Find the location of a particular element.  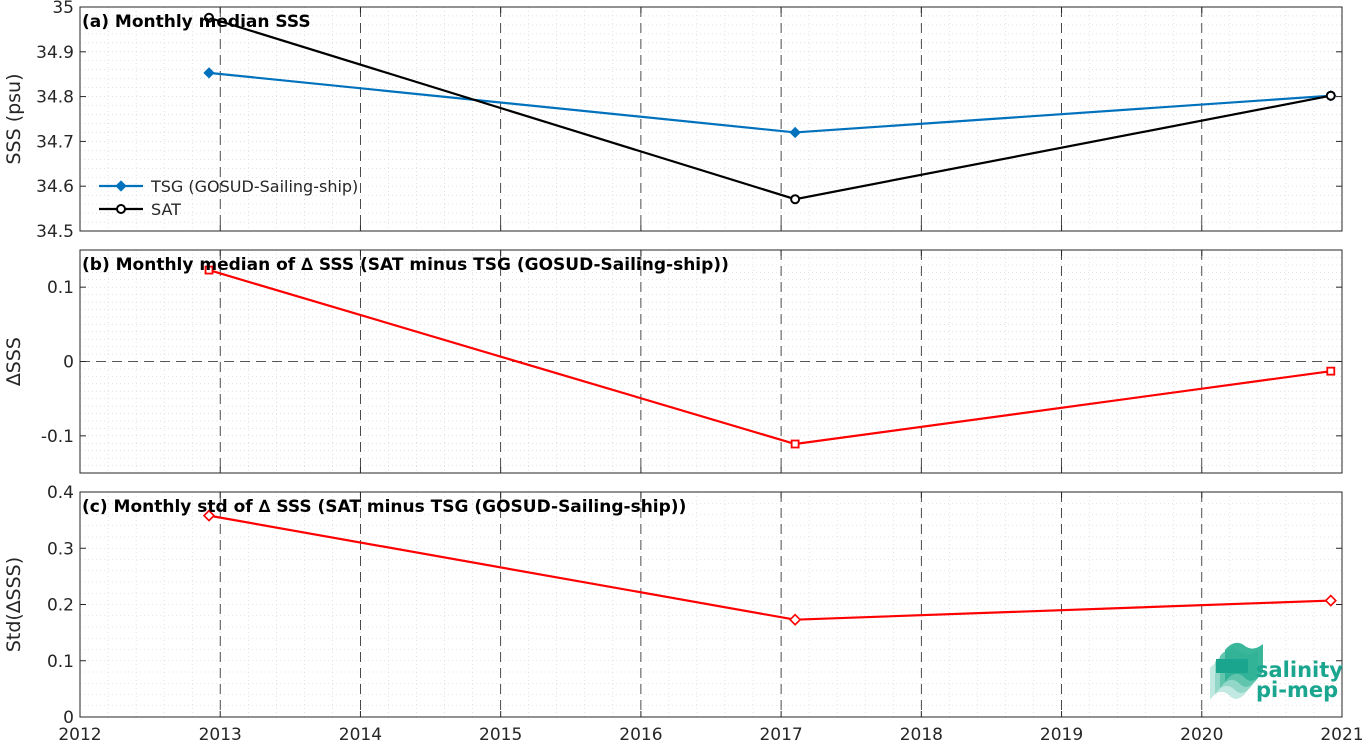

y-axis-label: Std(∆SSS) is located at coordinates (14, 604).